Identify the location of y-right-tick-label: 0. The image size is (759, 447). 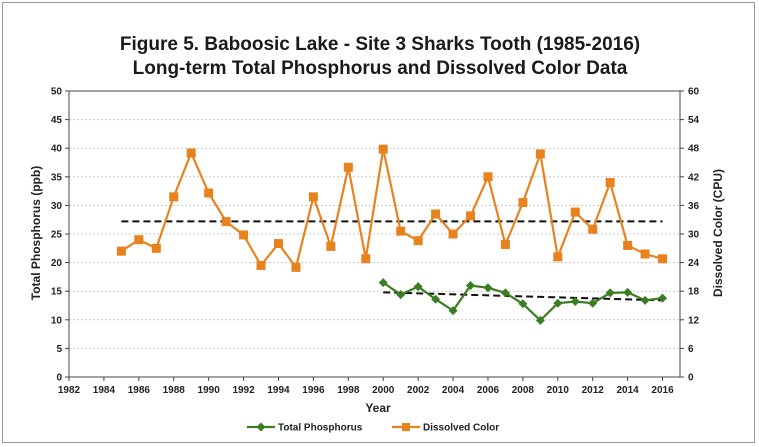
(691, 378).